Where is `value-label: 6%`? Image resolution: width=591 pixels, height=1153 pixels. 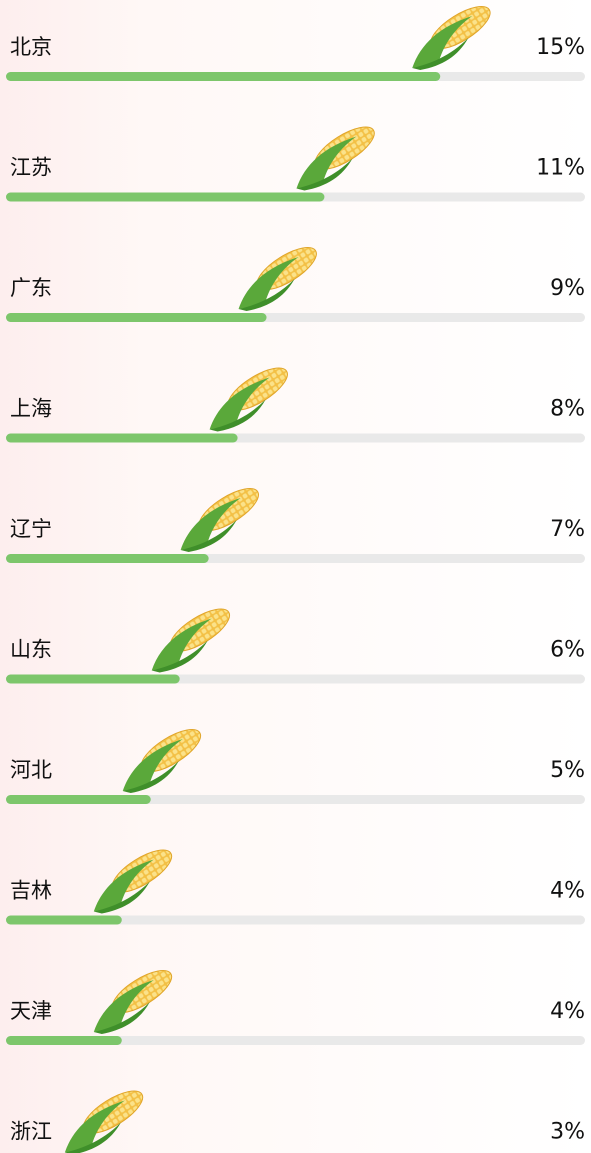 value-label: 6% is located at coordinates (567, 650).